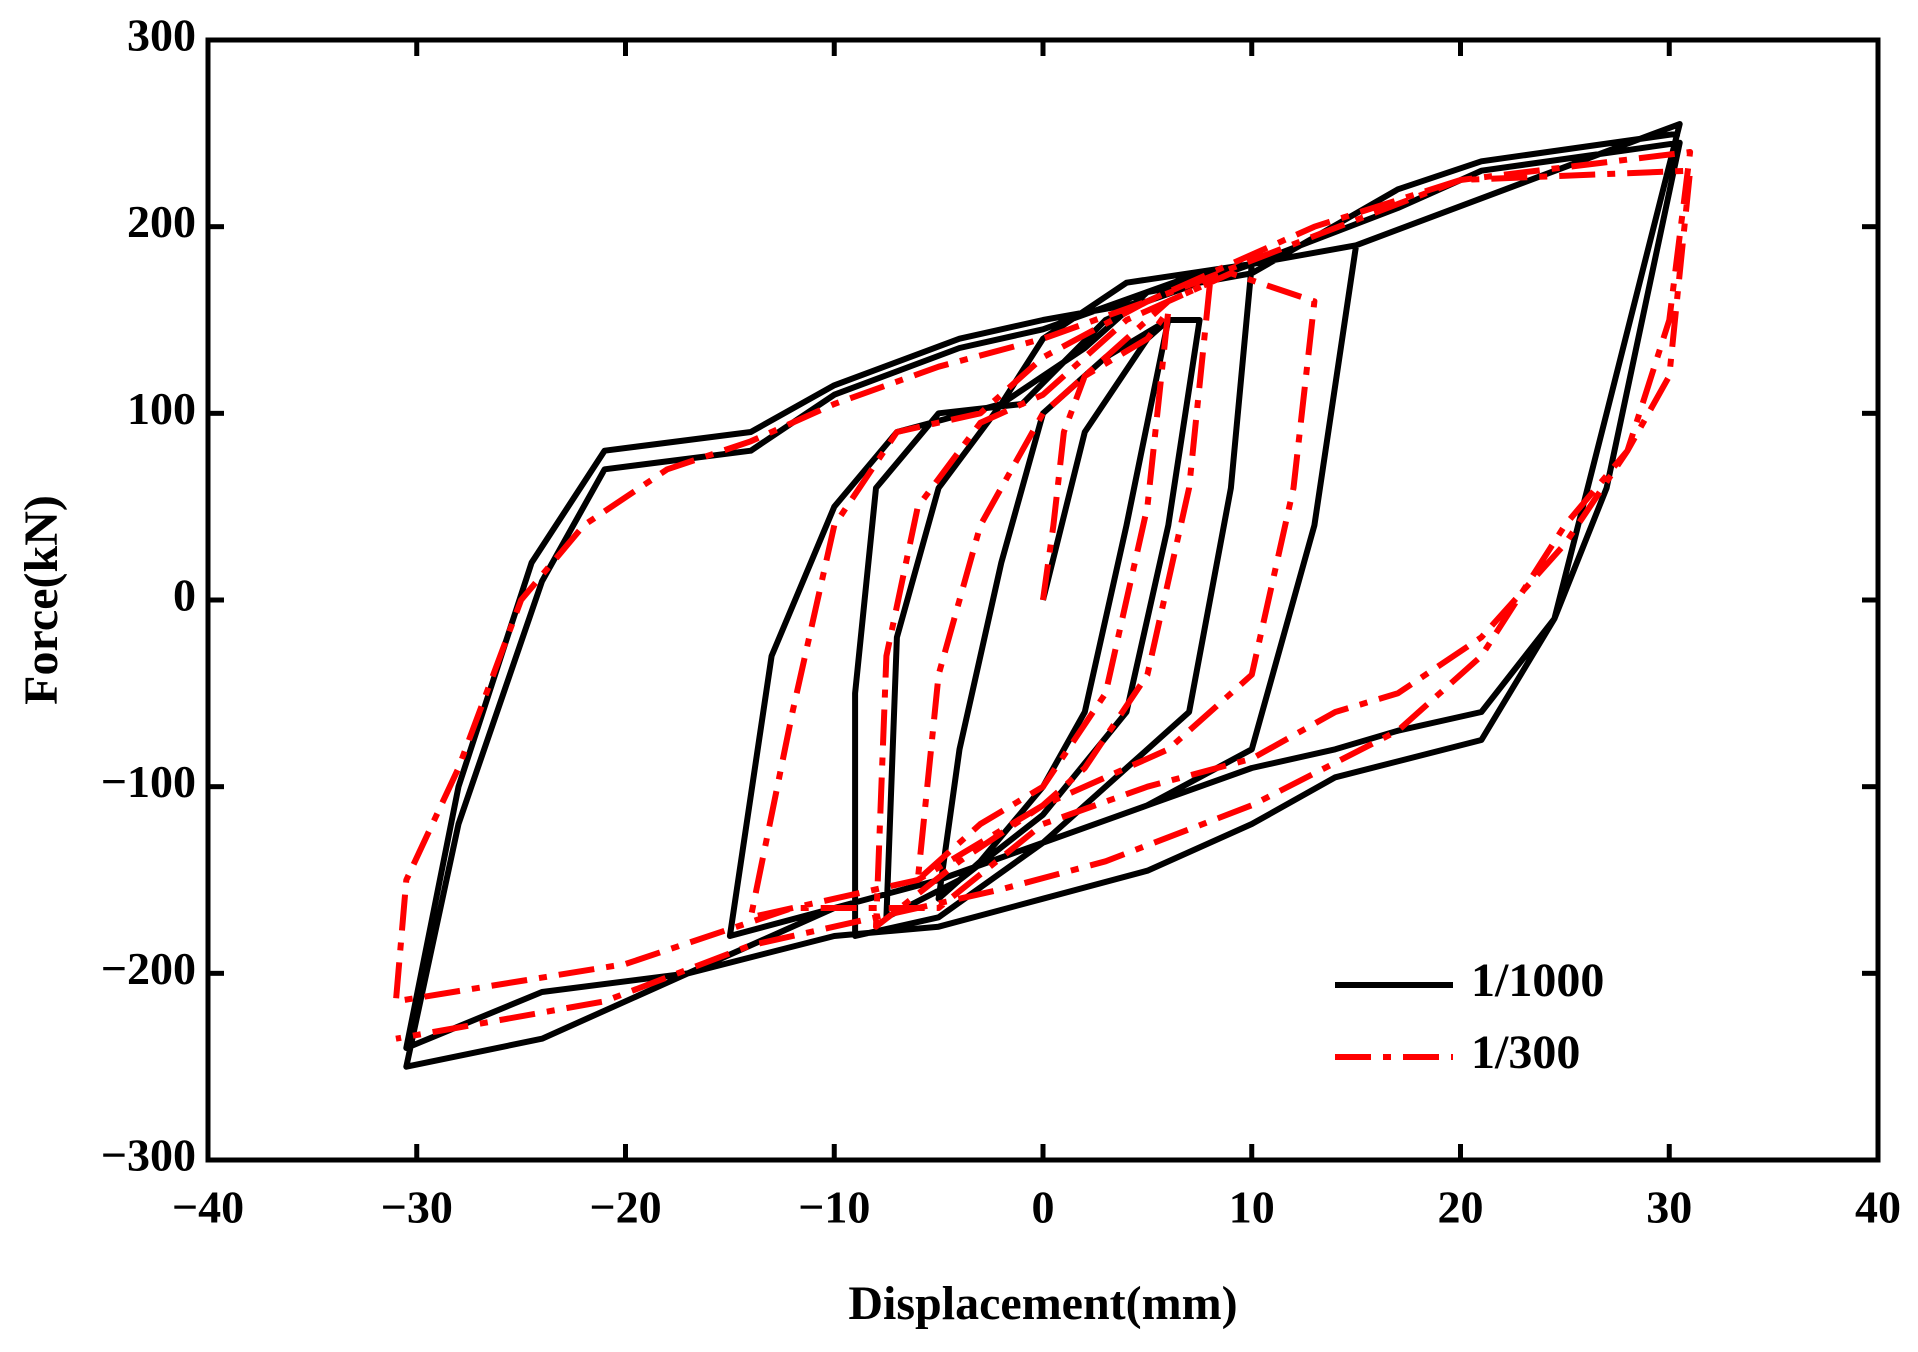  What do you see at coordinates (1043, 1207) in the screenshot?
I see `x-tick-label: 0` at bounding box center [1043, 1207].